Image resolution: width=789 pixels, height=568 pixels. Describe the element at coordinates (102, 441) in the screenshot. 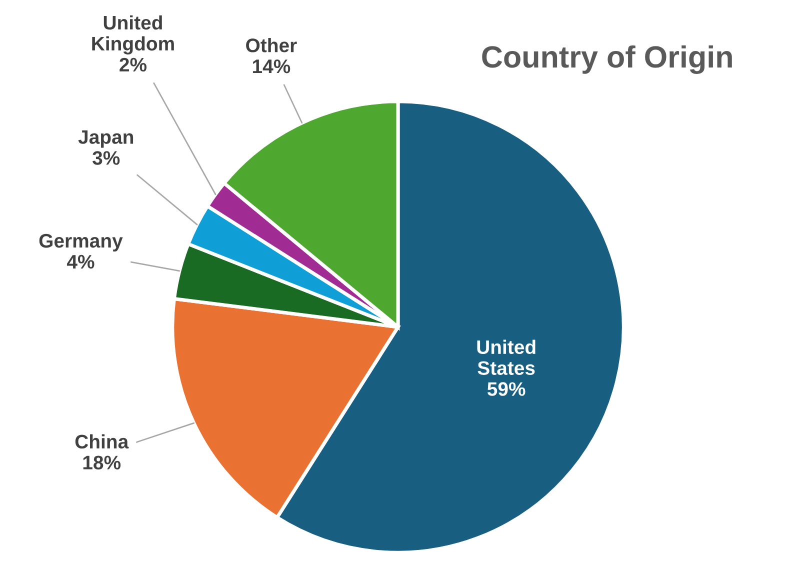

I see `slice-label: China` at that location.